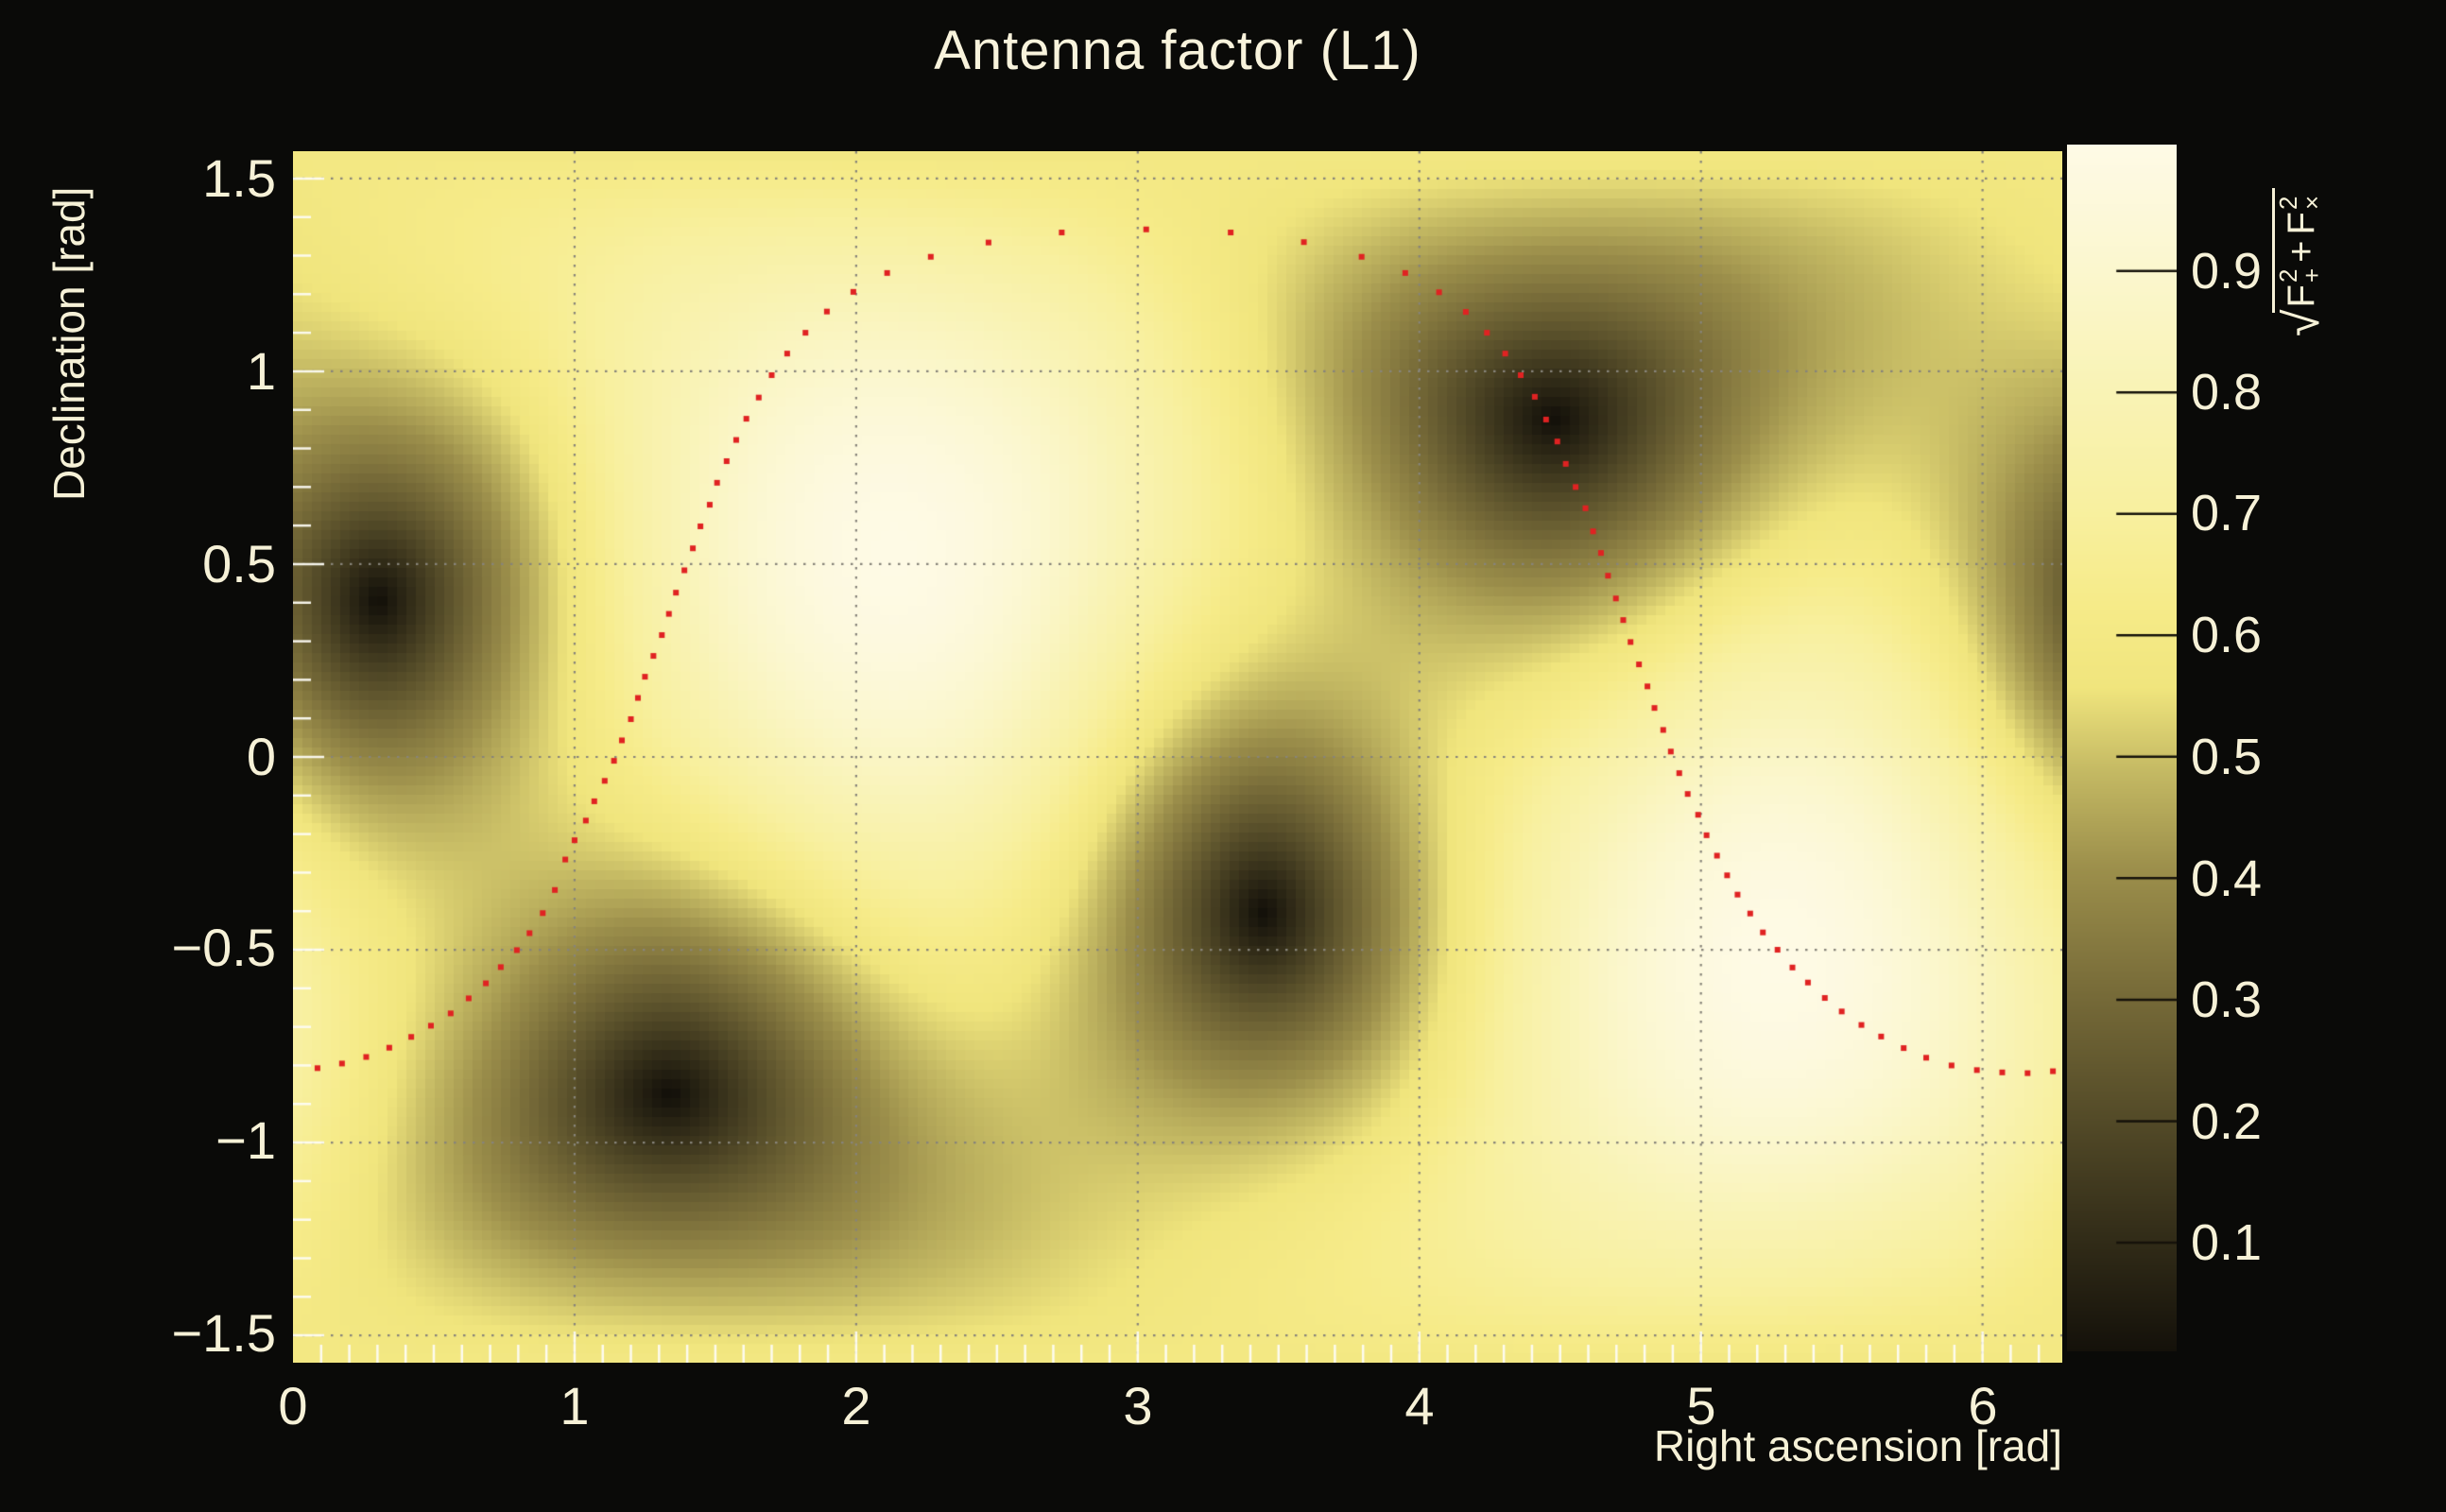  I want to click on x-tick-label: 5, so click(1701, 1405).